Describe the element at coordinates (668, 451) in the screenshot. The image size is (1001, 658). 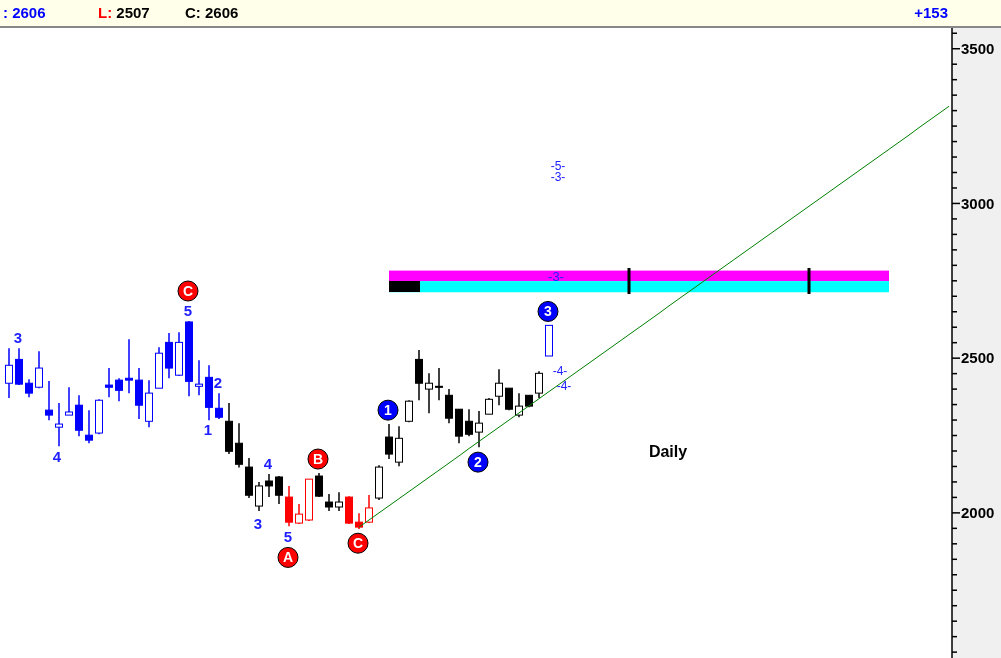
I see `annotation: Daily` at that location.